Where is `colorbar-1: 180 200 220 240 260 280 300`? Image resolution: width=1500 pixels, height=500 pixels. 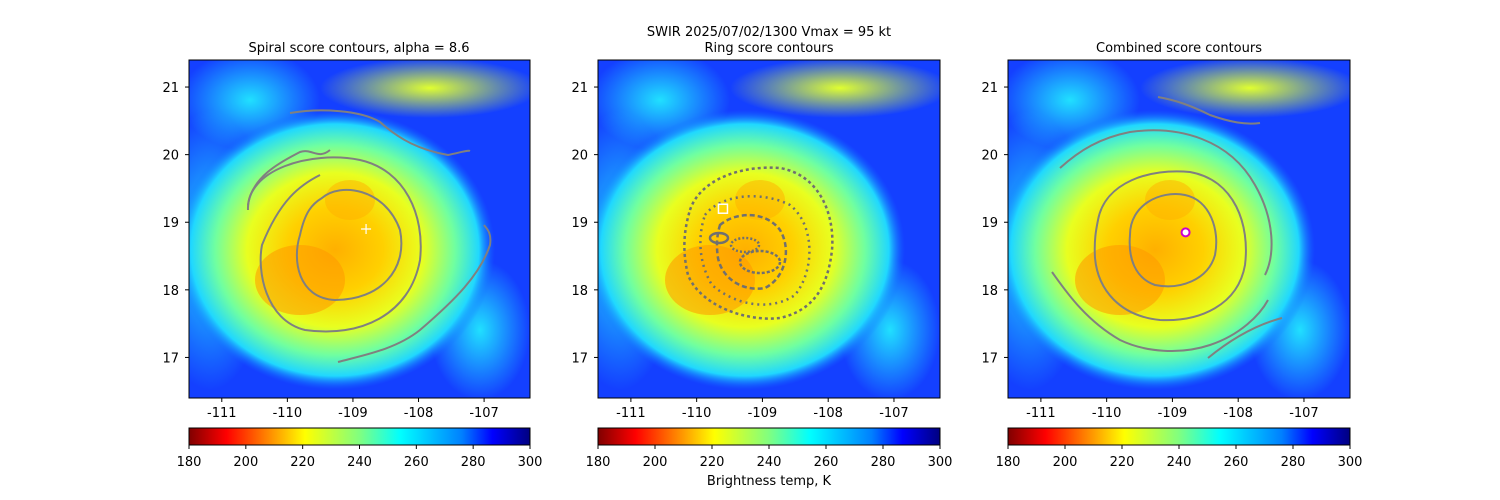
colorbar-1: 180 200 220 240 260 280 300 is located at coordinates (360, 448).